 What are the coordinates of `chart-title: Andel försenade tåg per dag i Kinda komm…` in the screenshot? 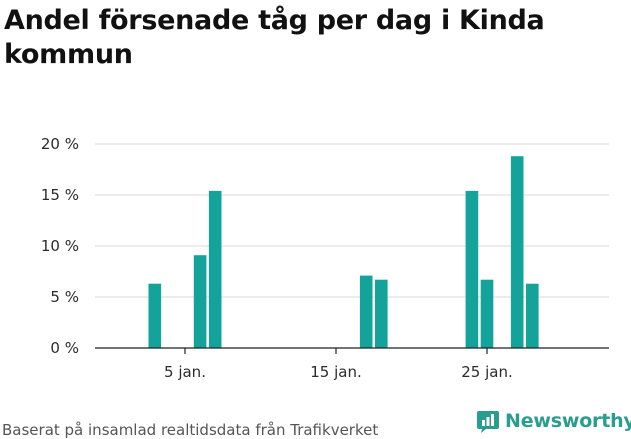 It's located at (274, 37).